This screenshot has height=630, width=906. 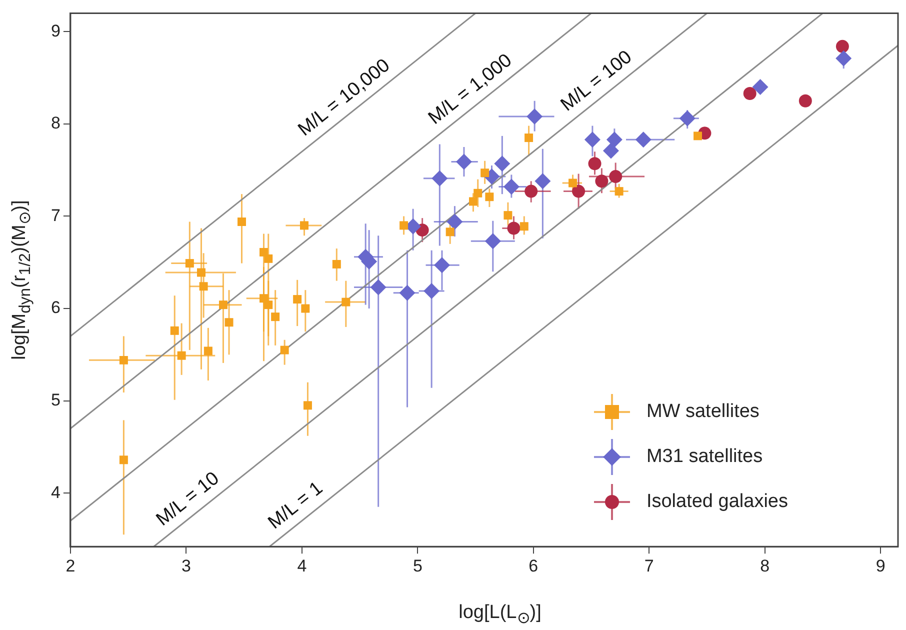 I want to click on legend-label: Isolated galaxies, so click(x=717, y=502).